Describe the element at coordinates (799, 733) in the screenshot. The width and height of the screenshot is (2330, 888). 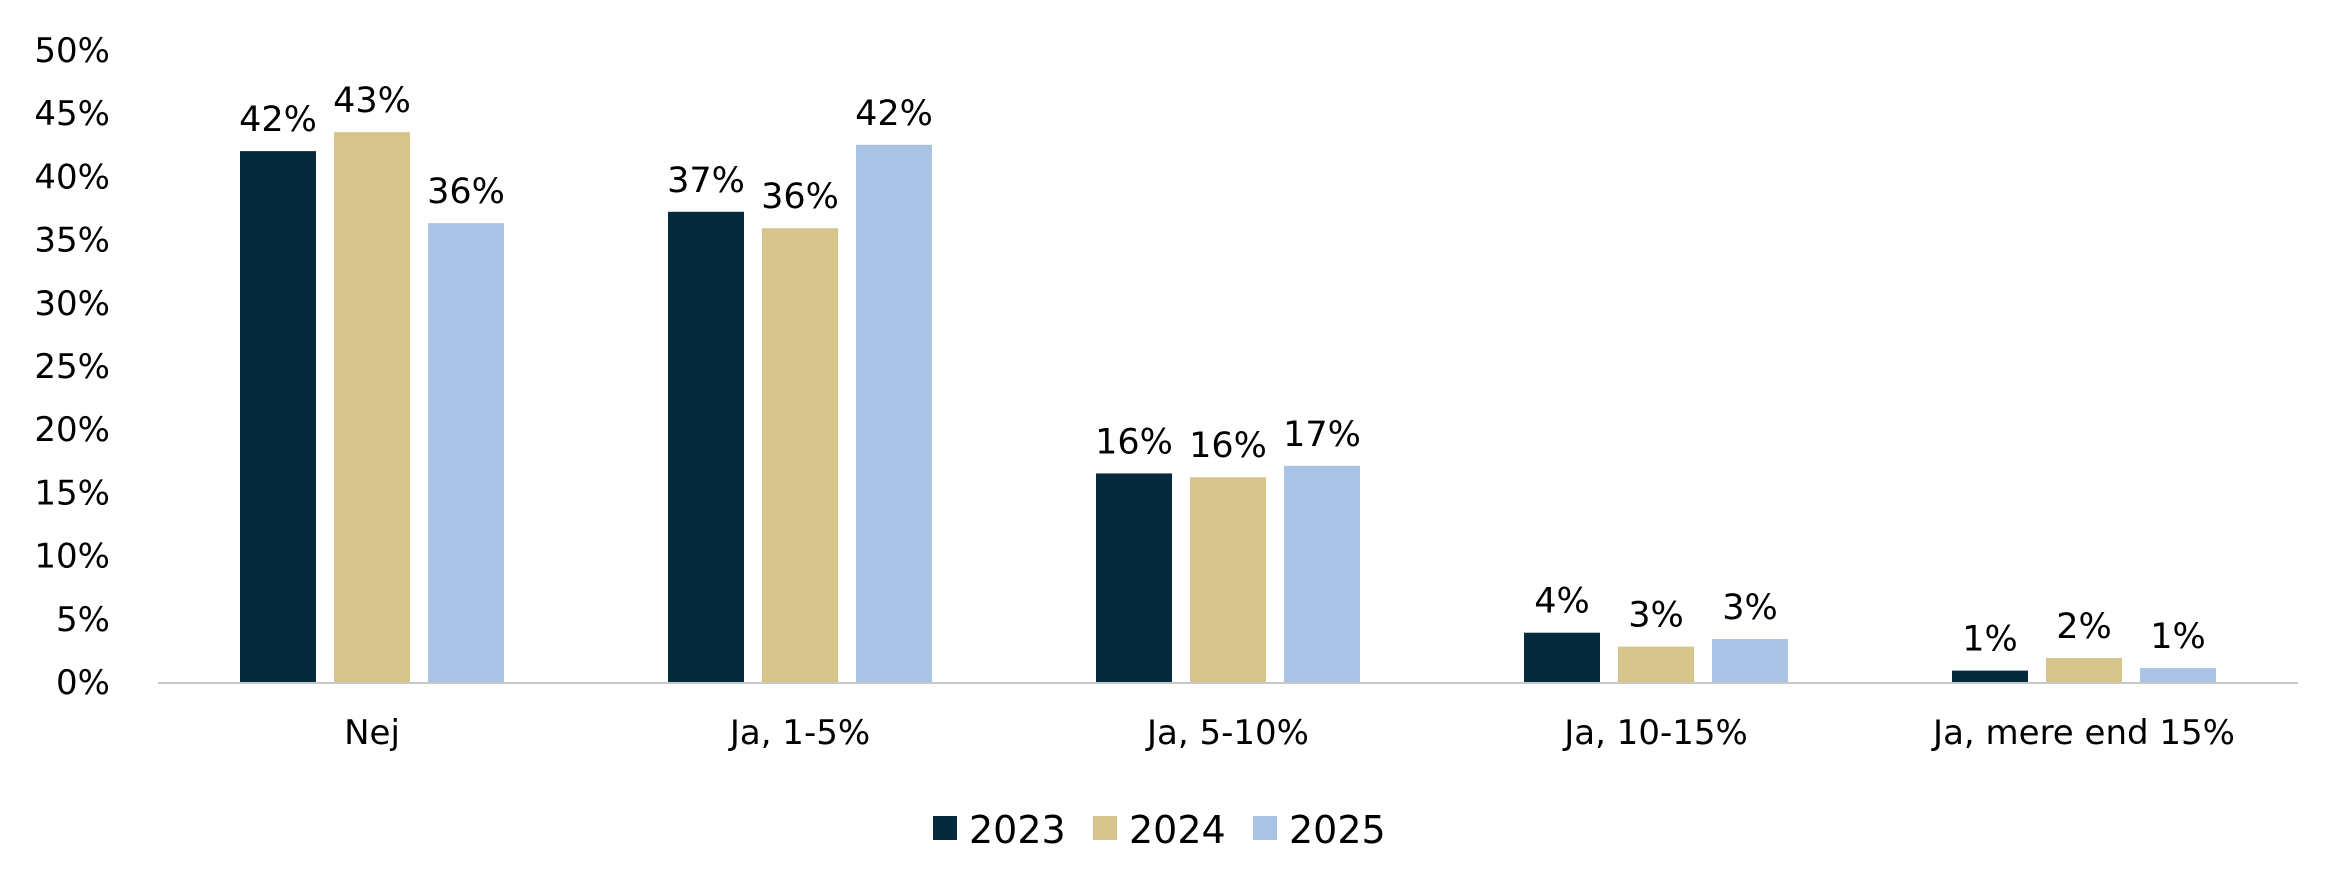
I see `x-tick-label: Ja, 1-5%` at that location.